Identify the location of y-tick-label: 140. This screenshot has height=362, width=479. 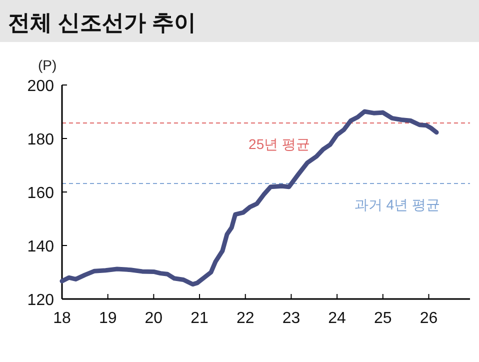
(40, 247).